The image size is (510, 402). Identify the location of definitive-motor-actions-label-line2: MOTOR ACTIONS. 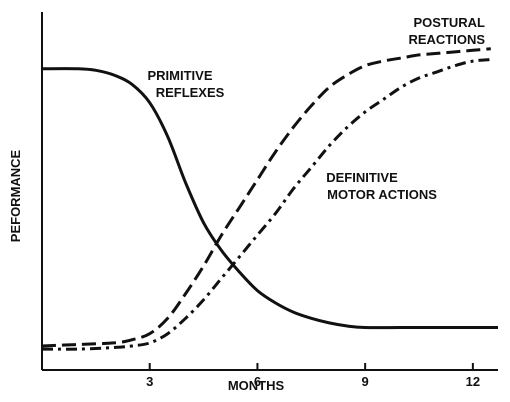
(382, 194).